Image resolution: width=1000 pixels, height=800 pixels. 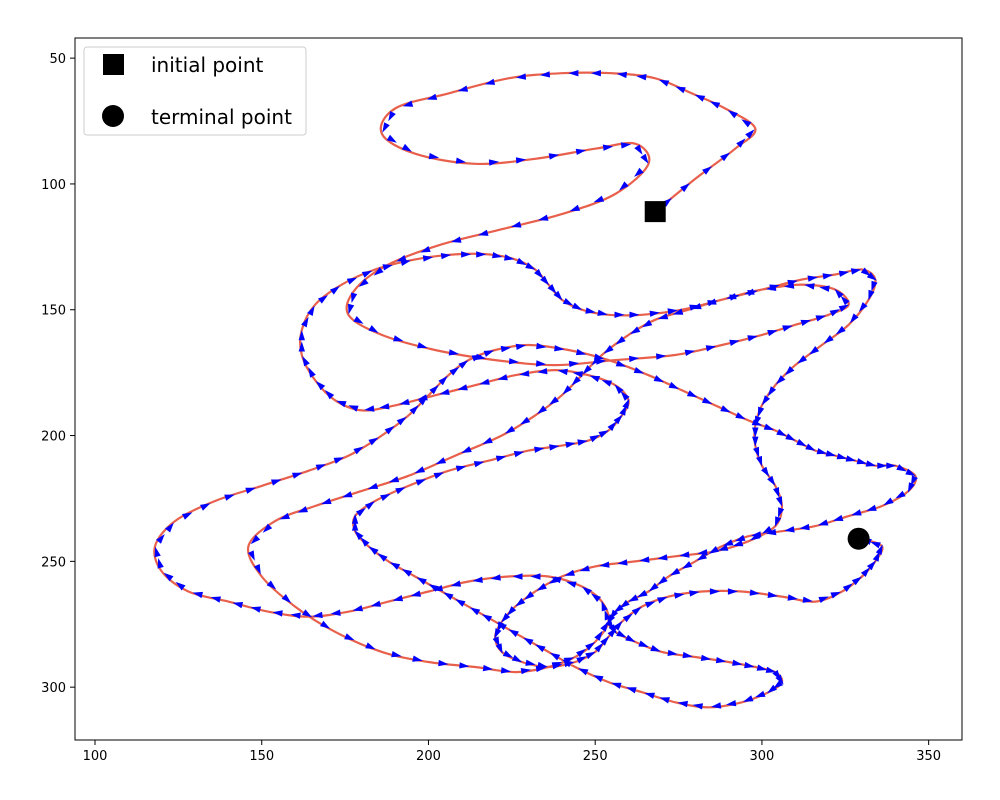 I want to click on legend-circle-marker, so click(x=113, y=116).